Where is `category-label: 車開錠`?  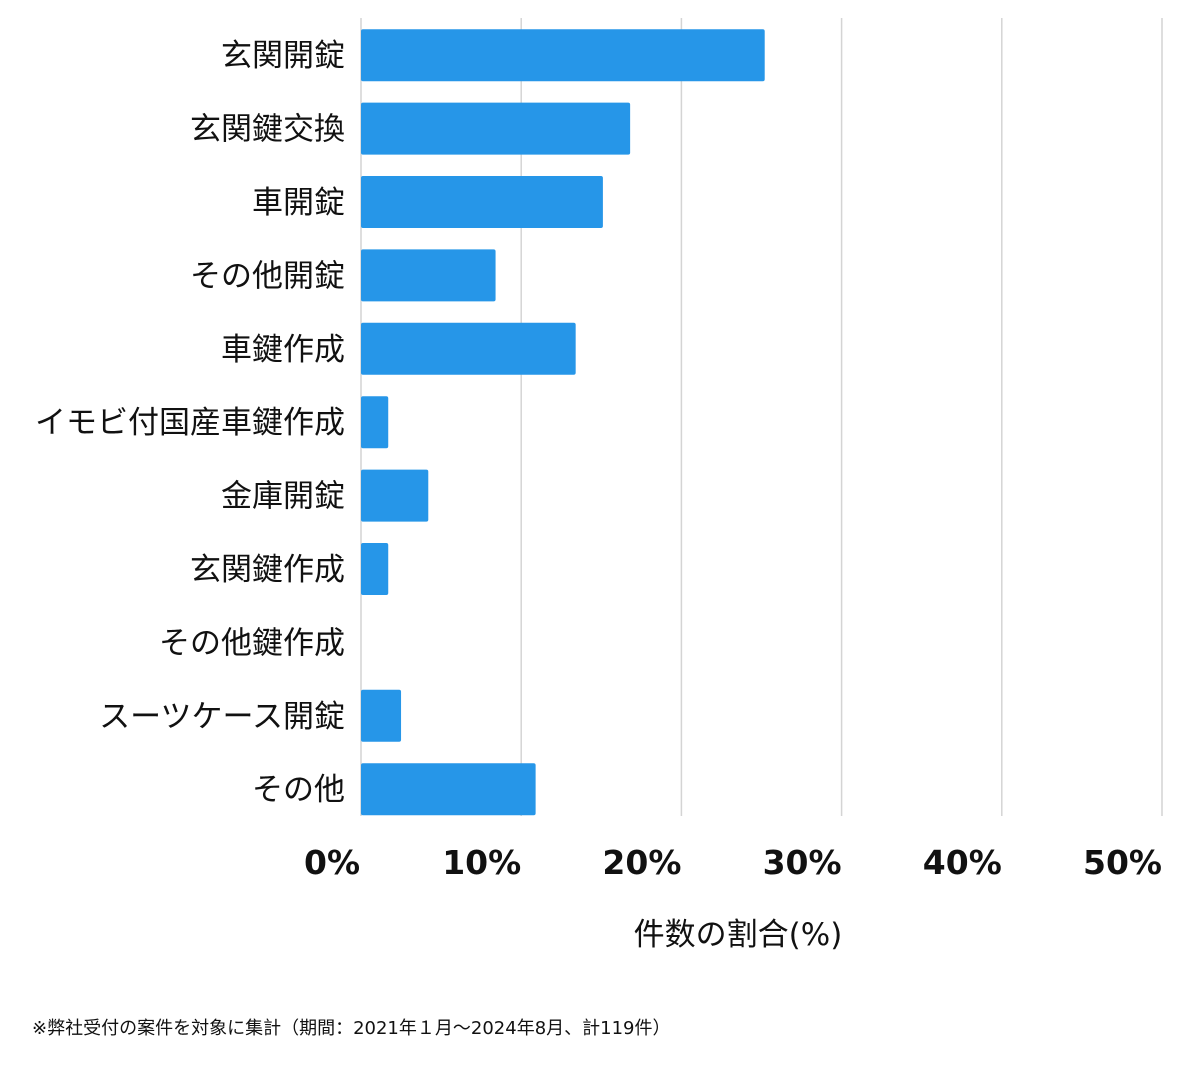
category-label: 車開錠 is located at coordinates (298, 203).